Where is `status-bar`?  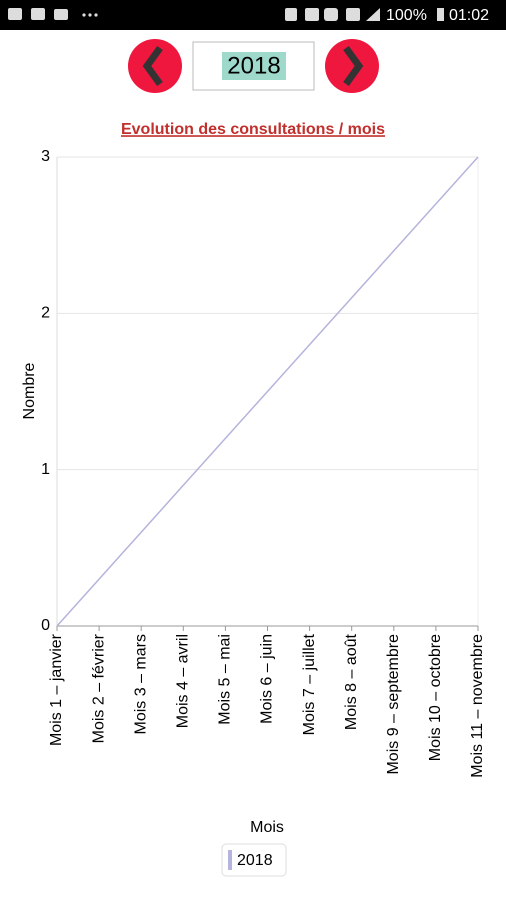 status-bar is located at coordinates (253, 15).